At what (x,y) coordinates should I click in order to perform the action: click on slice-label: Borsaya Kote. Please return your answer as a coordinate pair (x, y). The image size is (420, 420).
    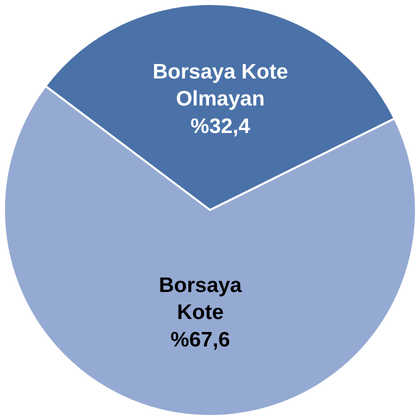
    Looking at the image, I should click on (200, 299).